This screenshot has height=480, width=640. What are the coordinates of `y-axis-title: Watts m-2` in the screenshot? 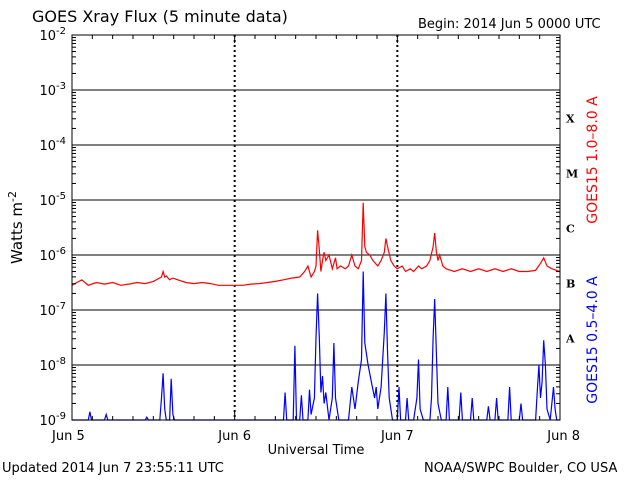 It's located at (16, 227).